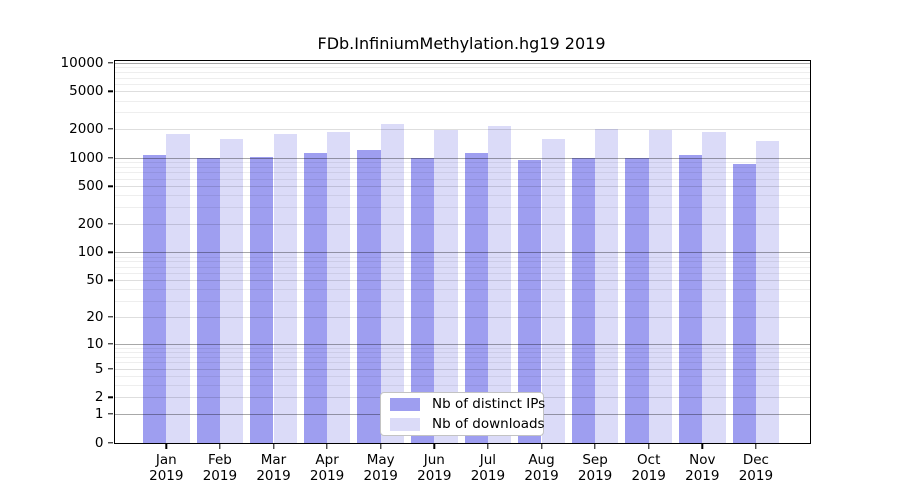  What do you see at coordinates (95, 280) in the screenshot?
I see `y-tick-label-50: 50` at bounding box center [95, 280].